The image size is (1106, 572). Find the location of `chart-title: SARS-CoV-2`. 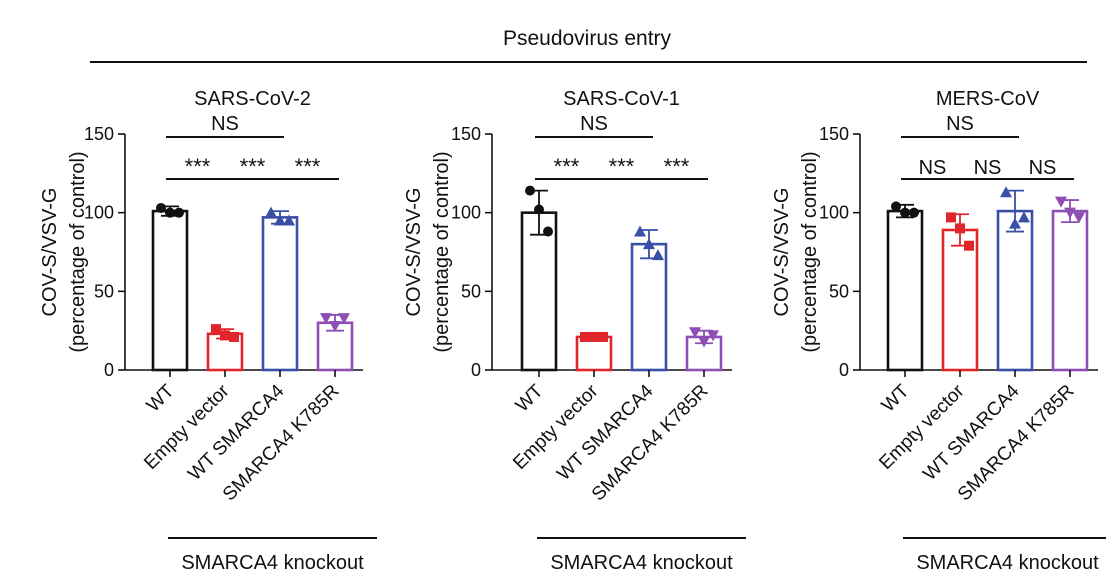

chart-title: SARS-CoV-2 is located at coordinates (252, 99).